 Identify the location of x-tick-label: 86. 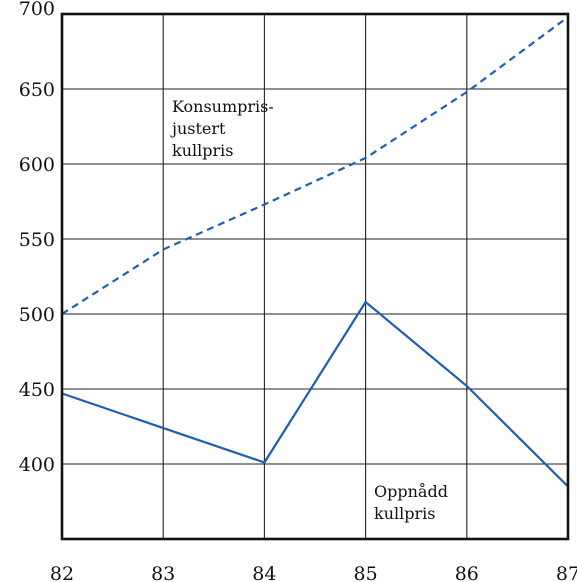
(467, 572).